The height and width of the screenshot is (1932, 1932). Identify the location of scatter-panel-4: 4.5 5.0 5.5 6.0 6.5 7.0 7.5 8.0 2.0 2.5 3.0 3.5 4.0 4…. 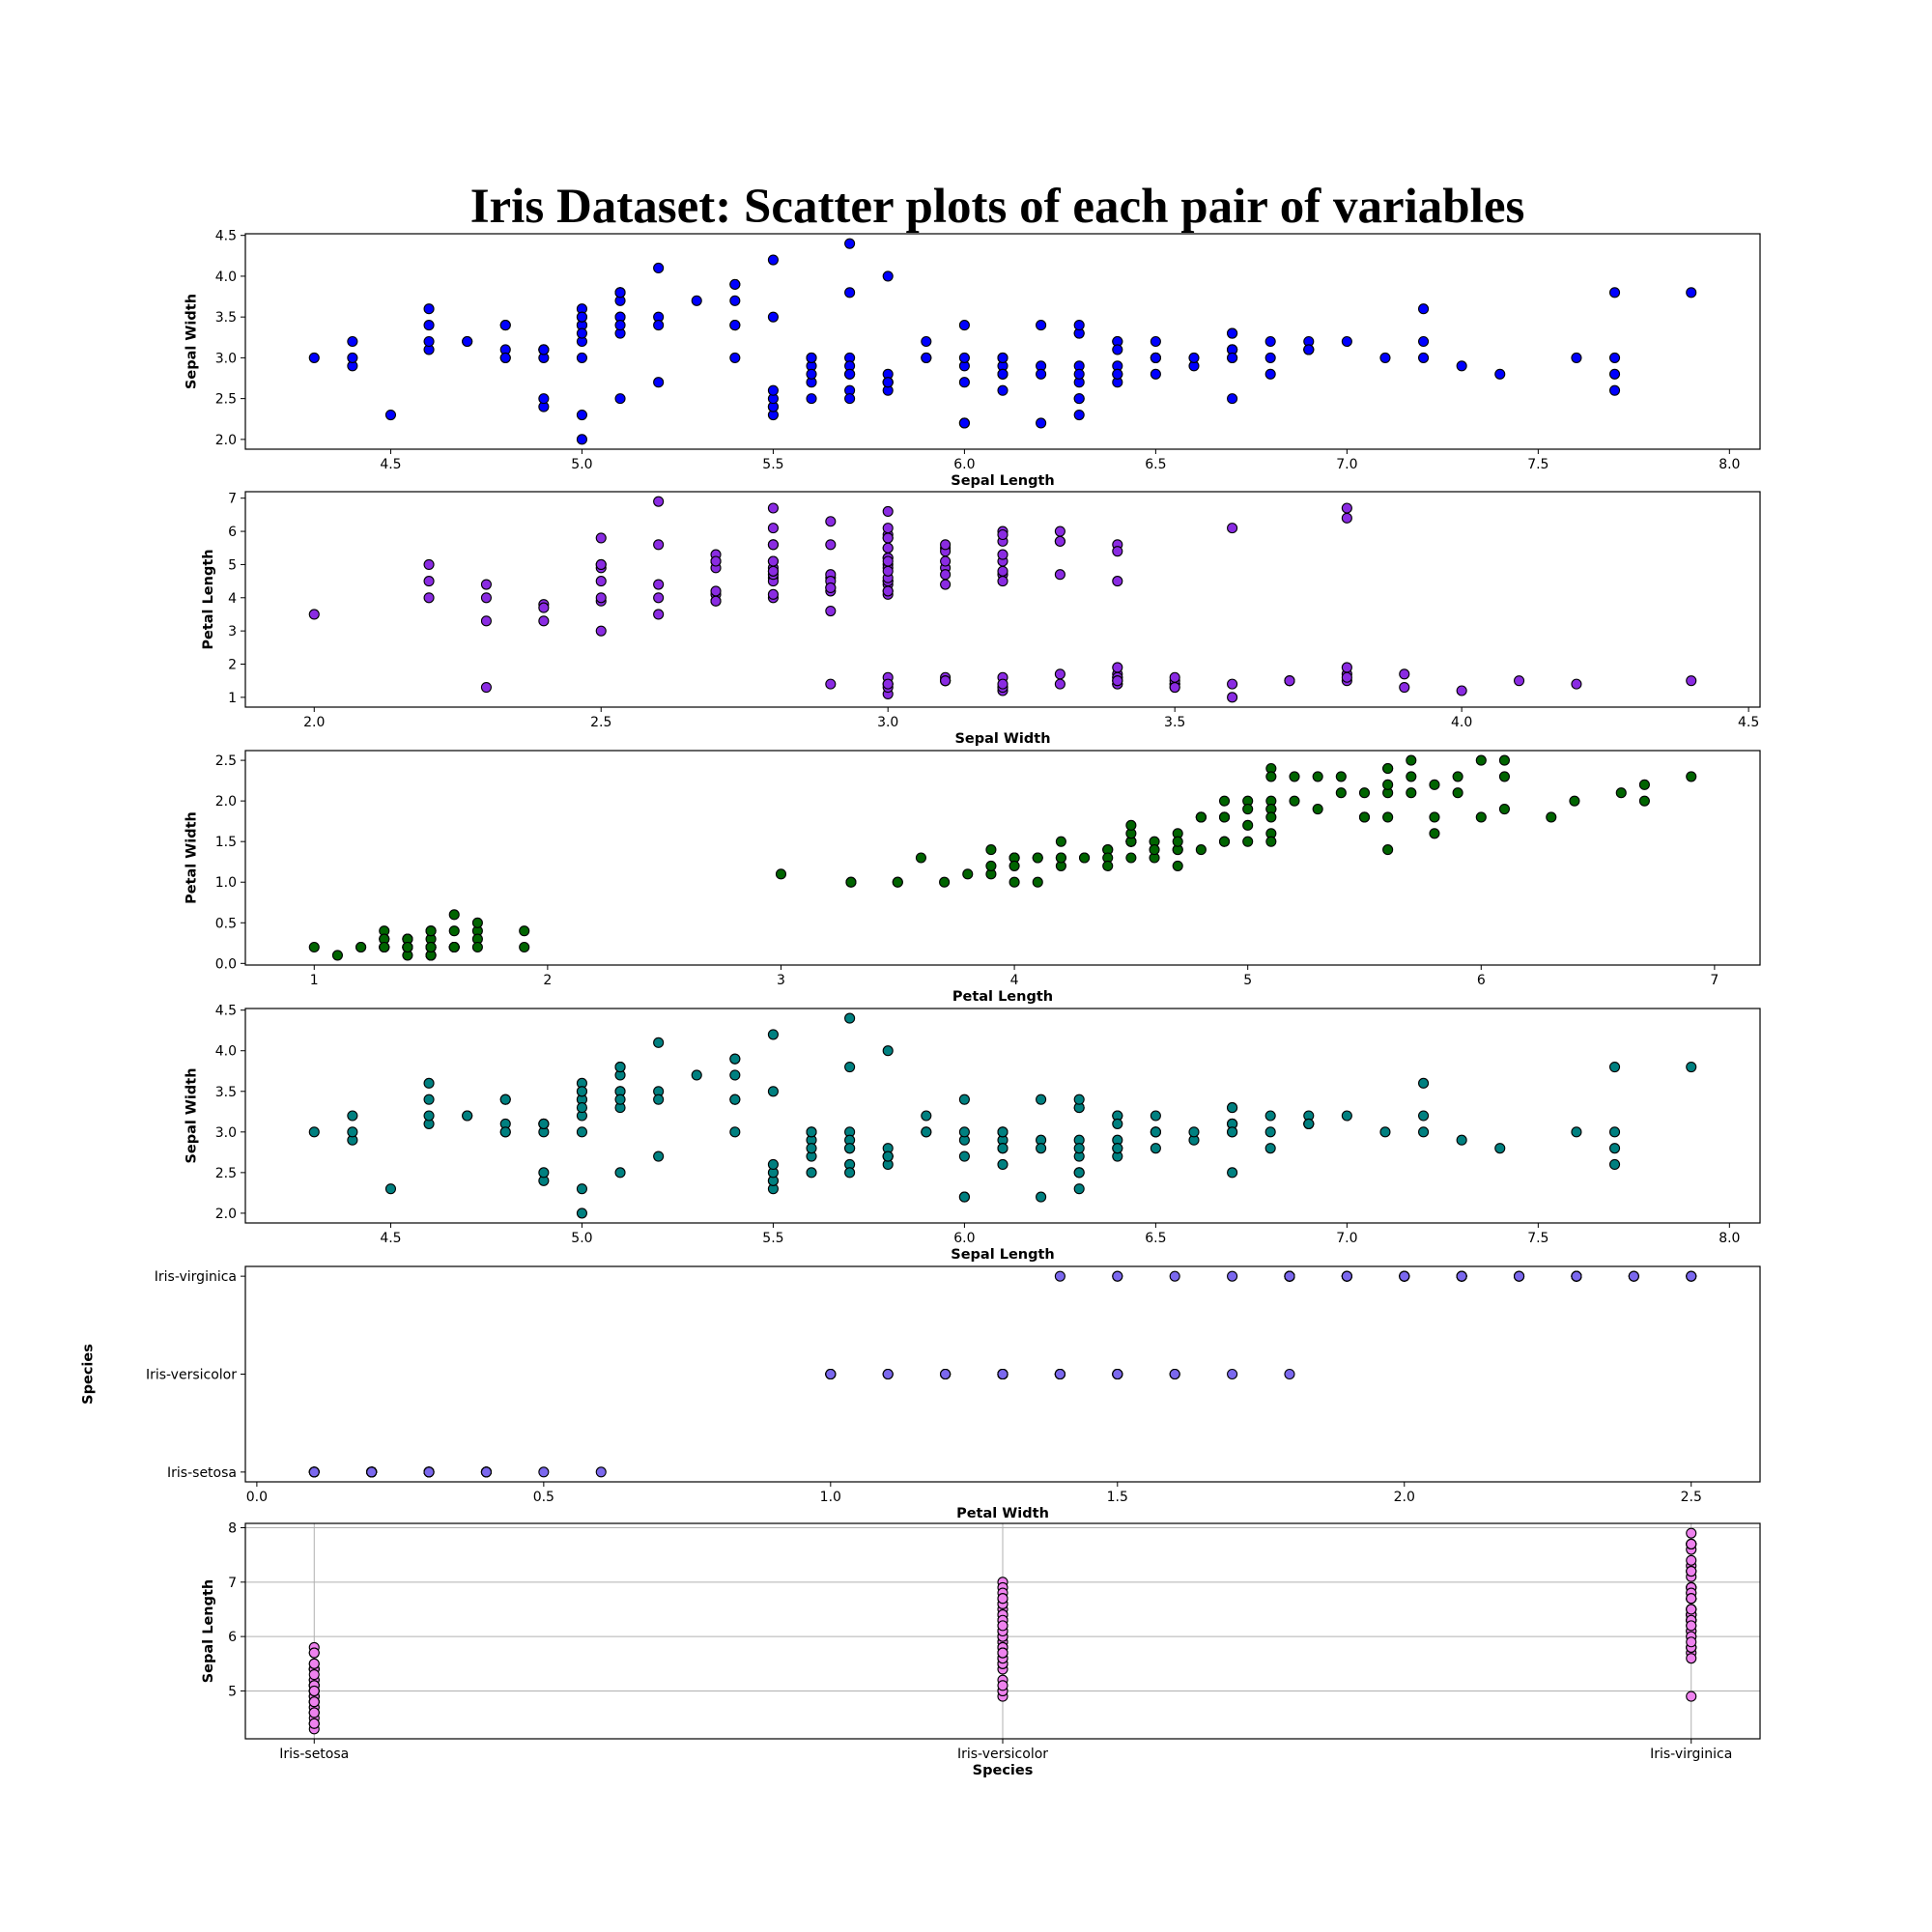
(972, 1133).